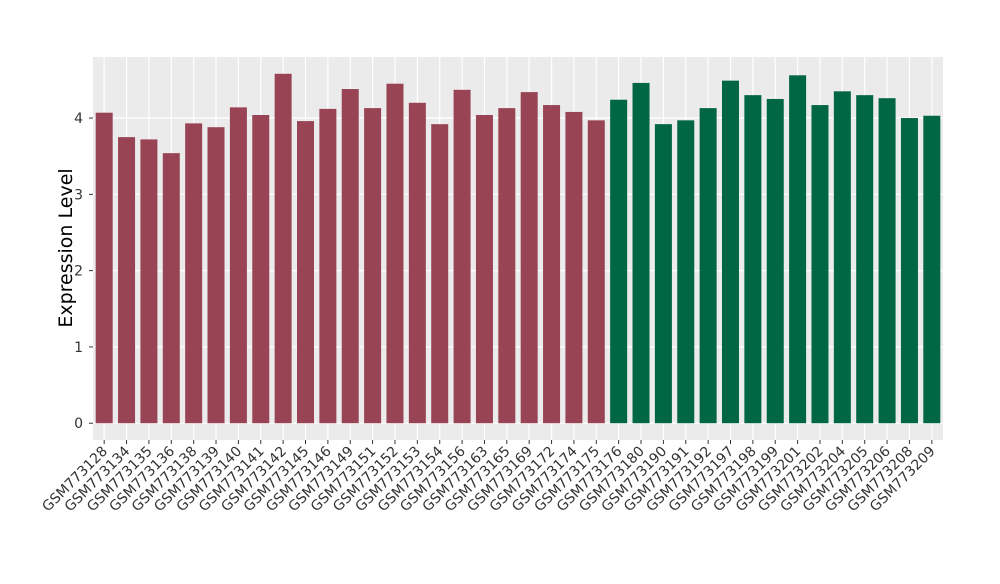 This screenshot has height=584, width=1000. I want to click on y-tick-label: 4, so click(78, 119).